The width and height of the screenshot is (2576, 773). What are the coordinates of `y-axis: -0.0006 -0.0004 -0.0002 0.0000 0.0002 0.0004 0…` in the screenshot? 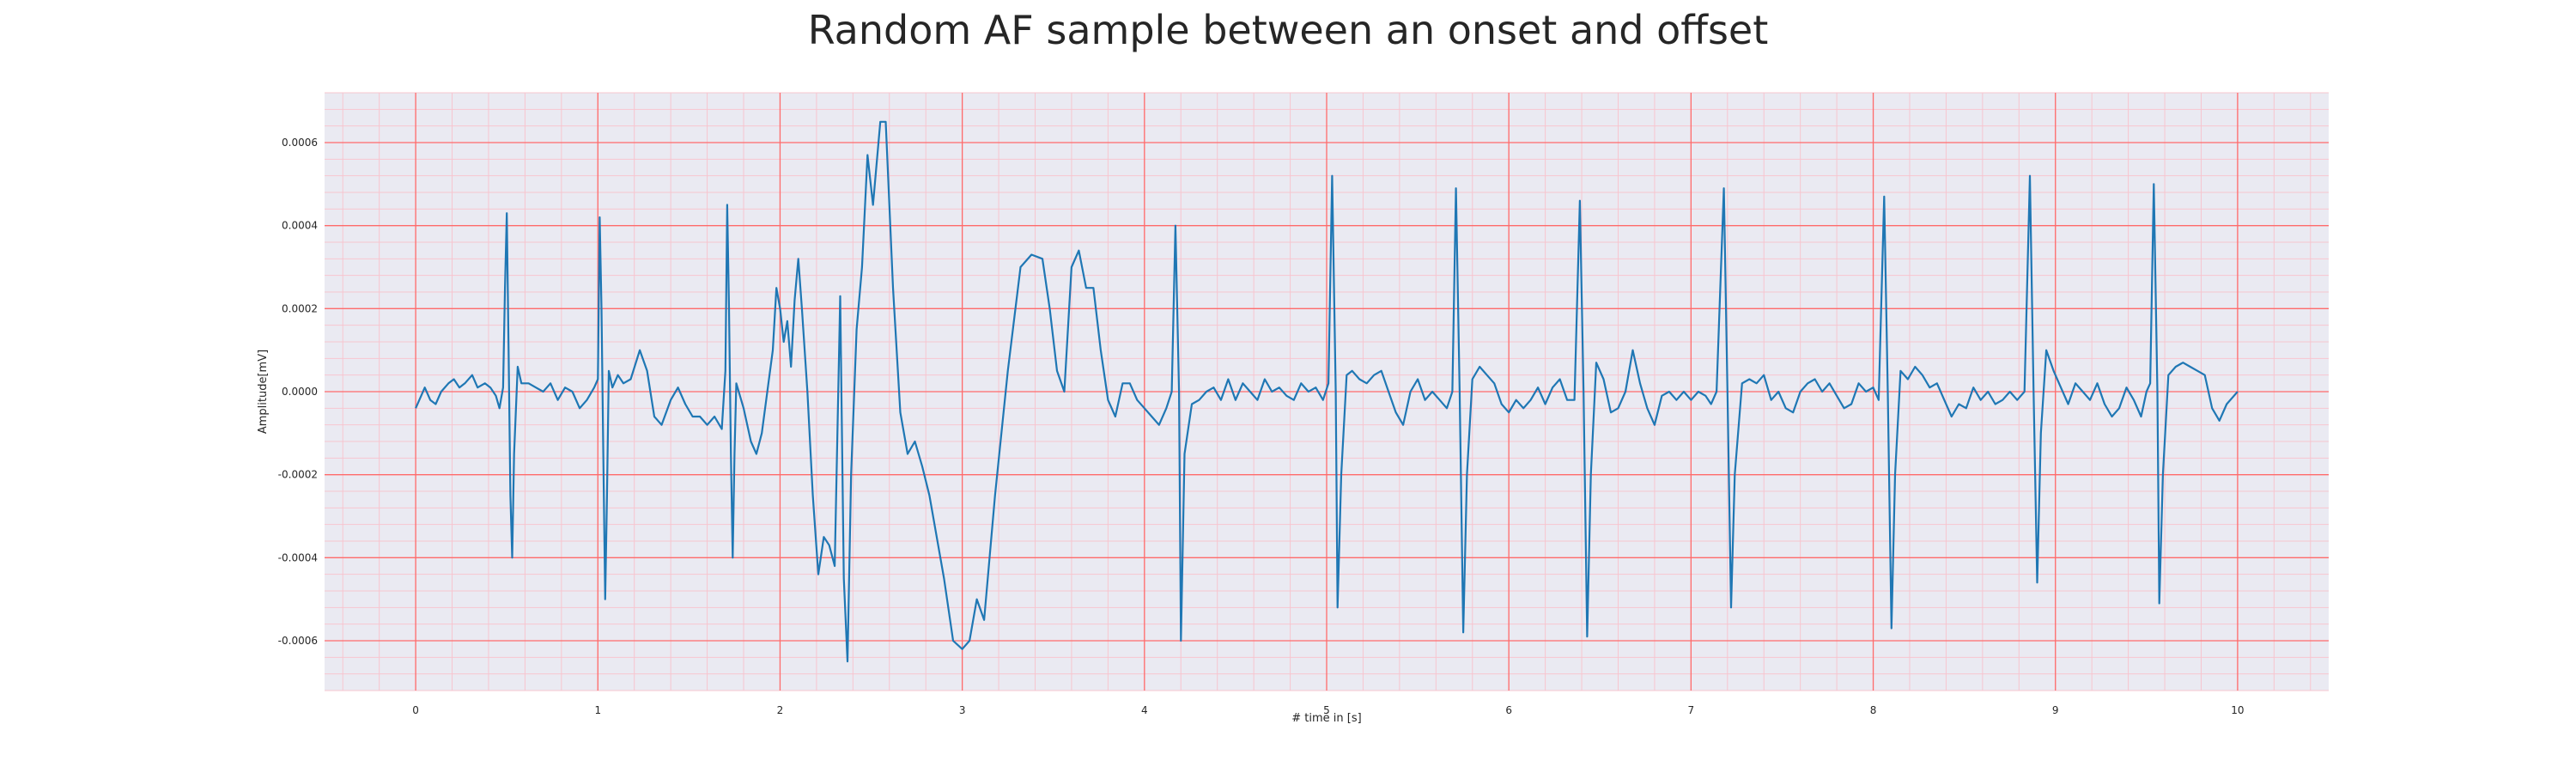 It's located at (298, 392).